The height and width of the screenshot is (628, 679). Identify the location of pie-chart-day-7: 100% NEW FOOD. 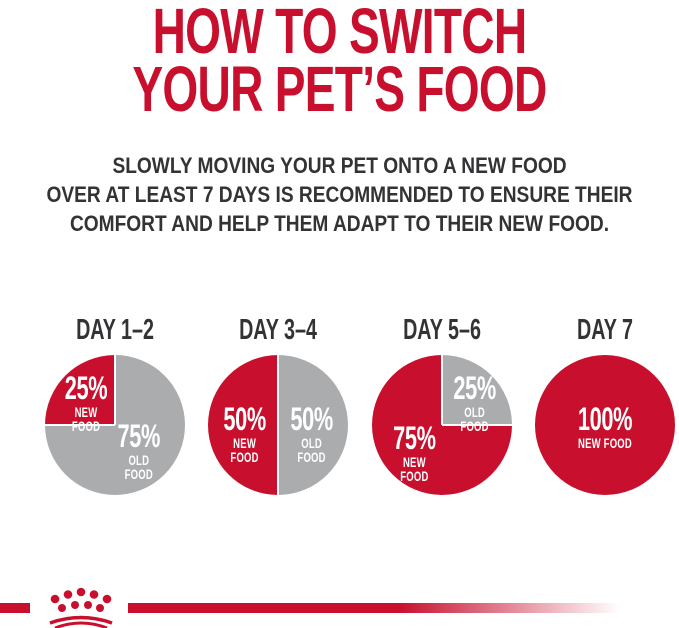
(605, 425).